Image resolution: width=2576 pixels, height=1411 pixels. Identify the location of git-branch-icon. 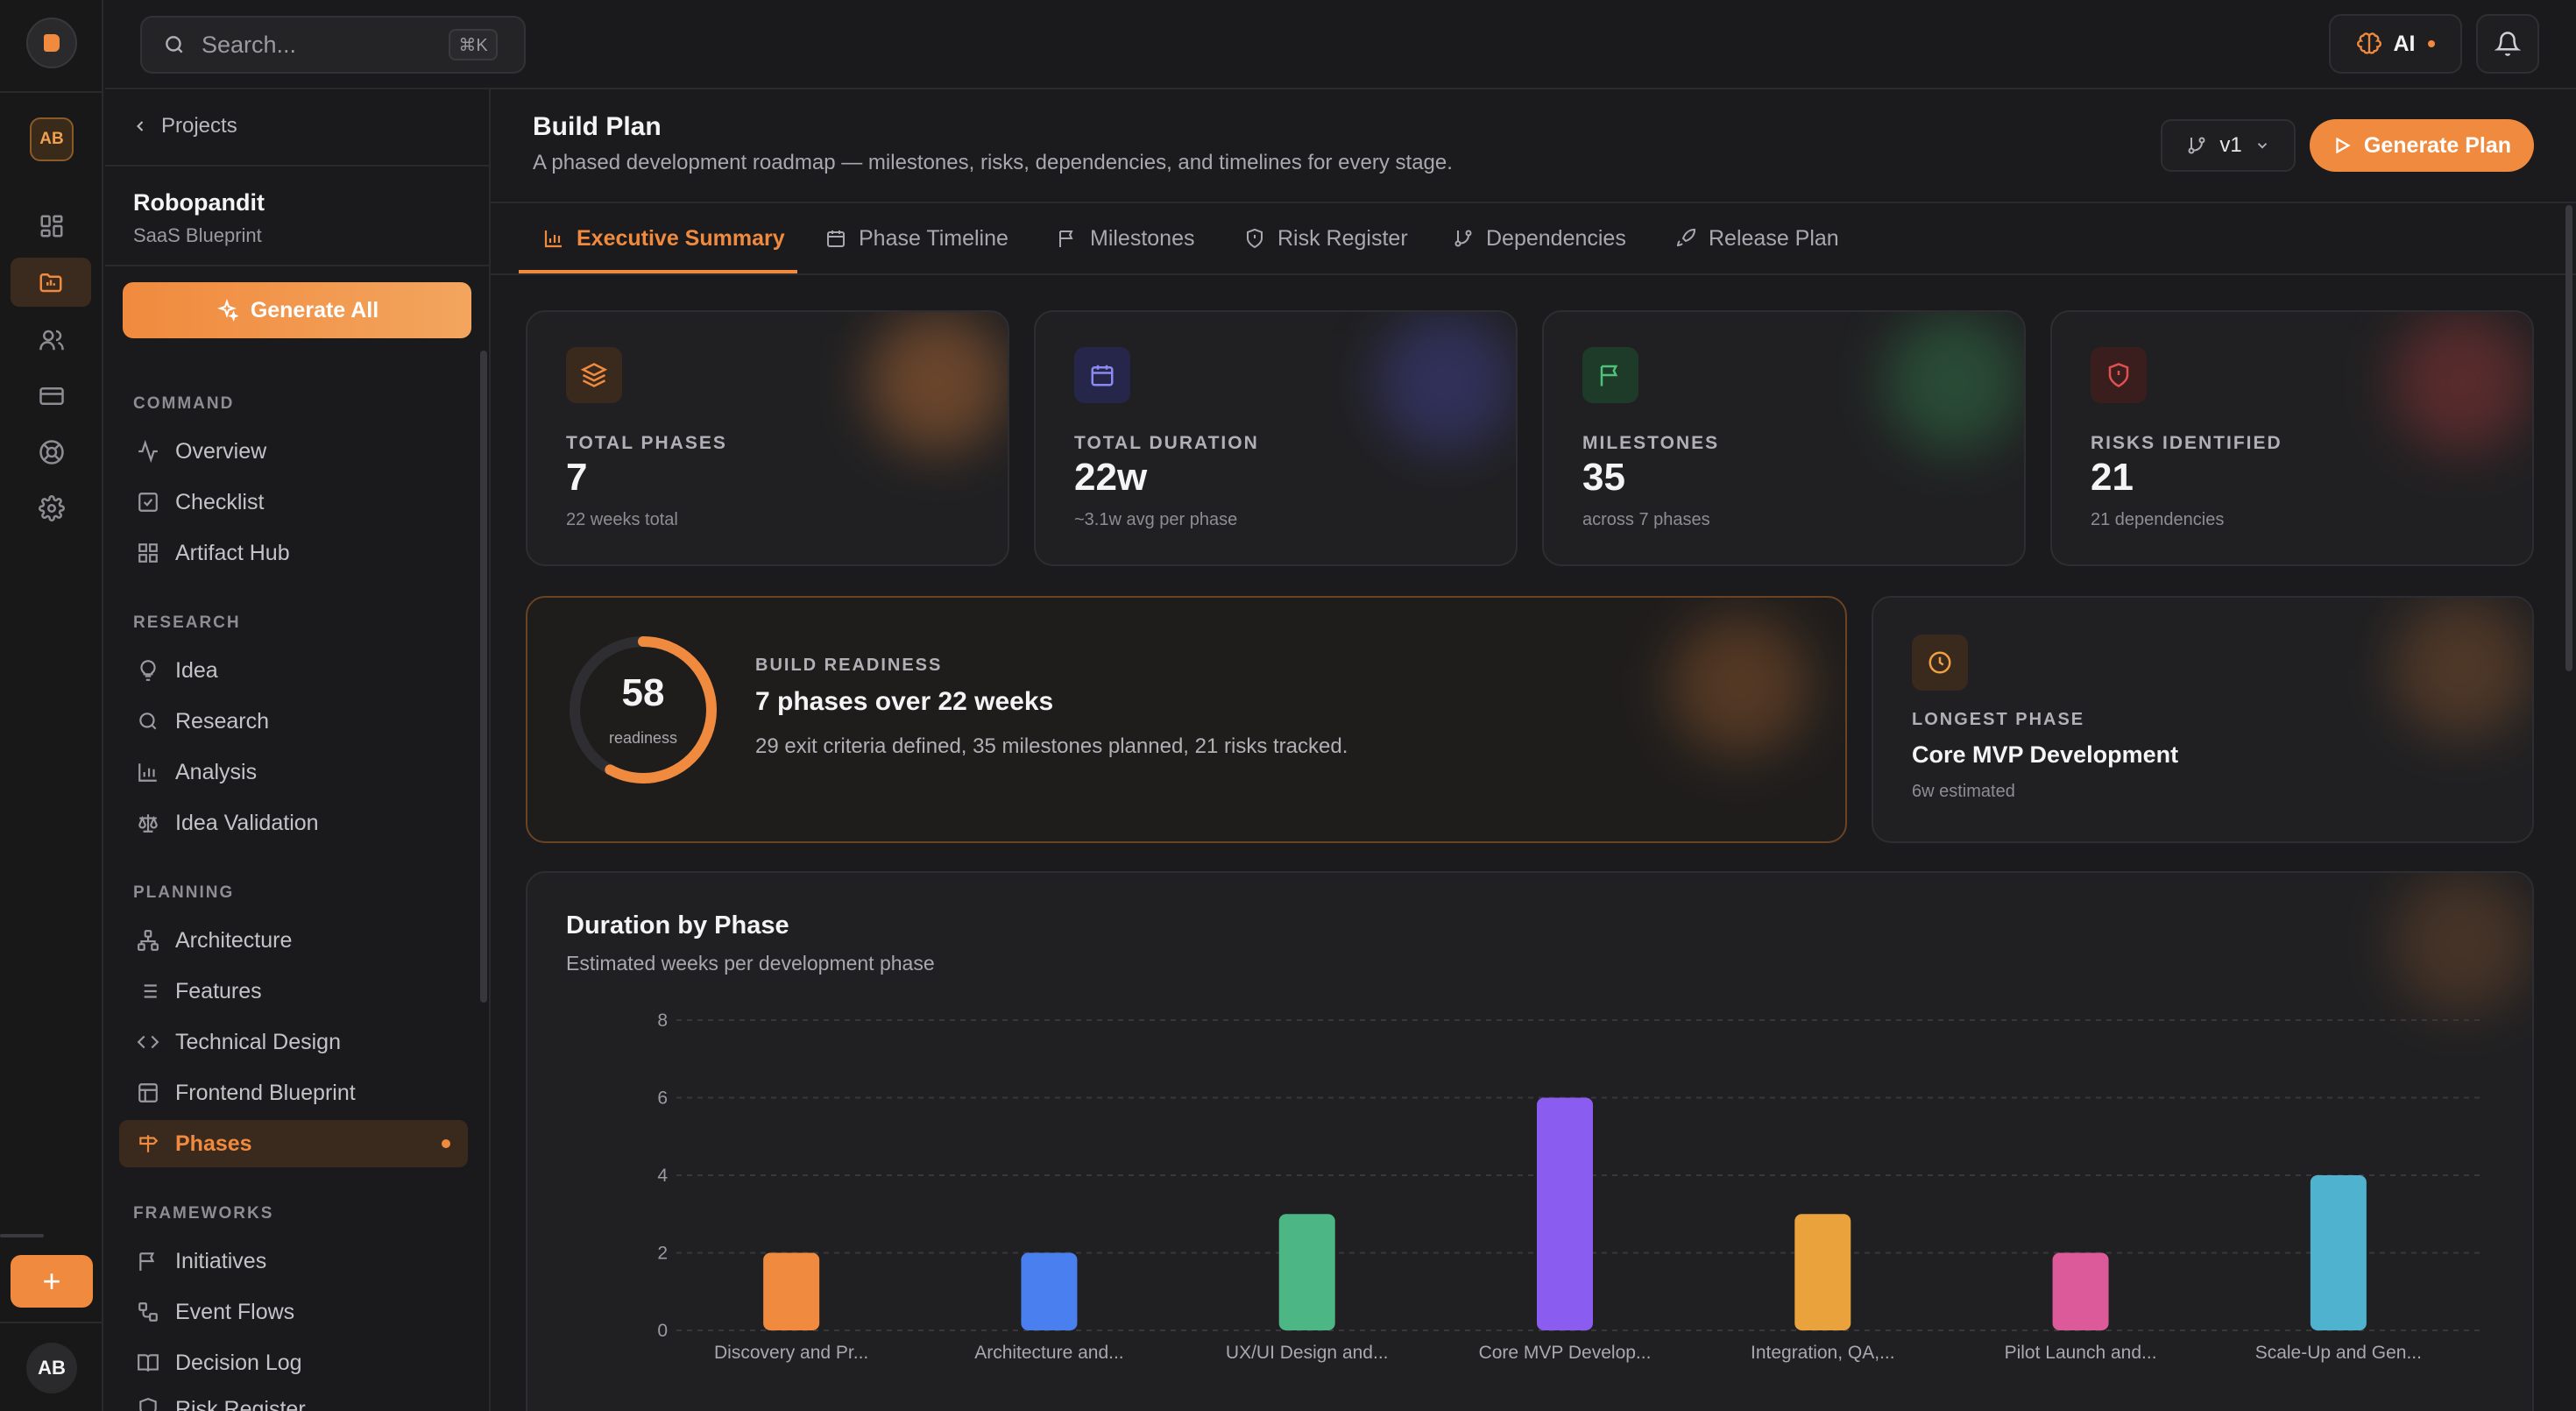
(2196, 145).